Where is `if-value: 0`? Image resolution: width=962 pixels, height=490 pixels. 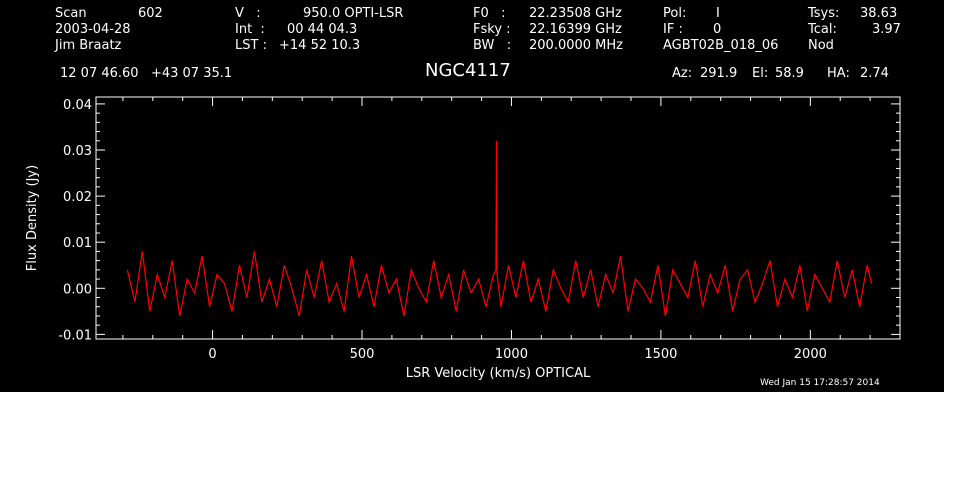
if-value: 0 is located at coordinates (717, 29).